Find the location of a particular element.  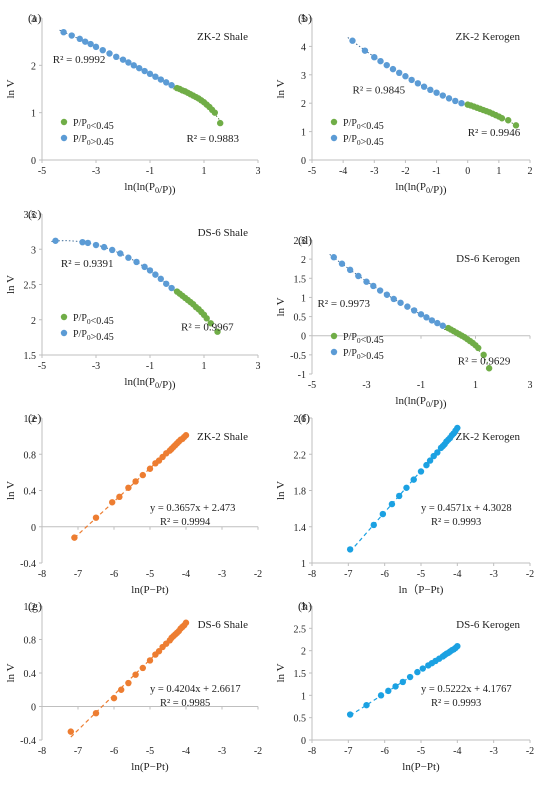

panel-label: (f) is located at coordinates (304, 418).